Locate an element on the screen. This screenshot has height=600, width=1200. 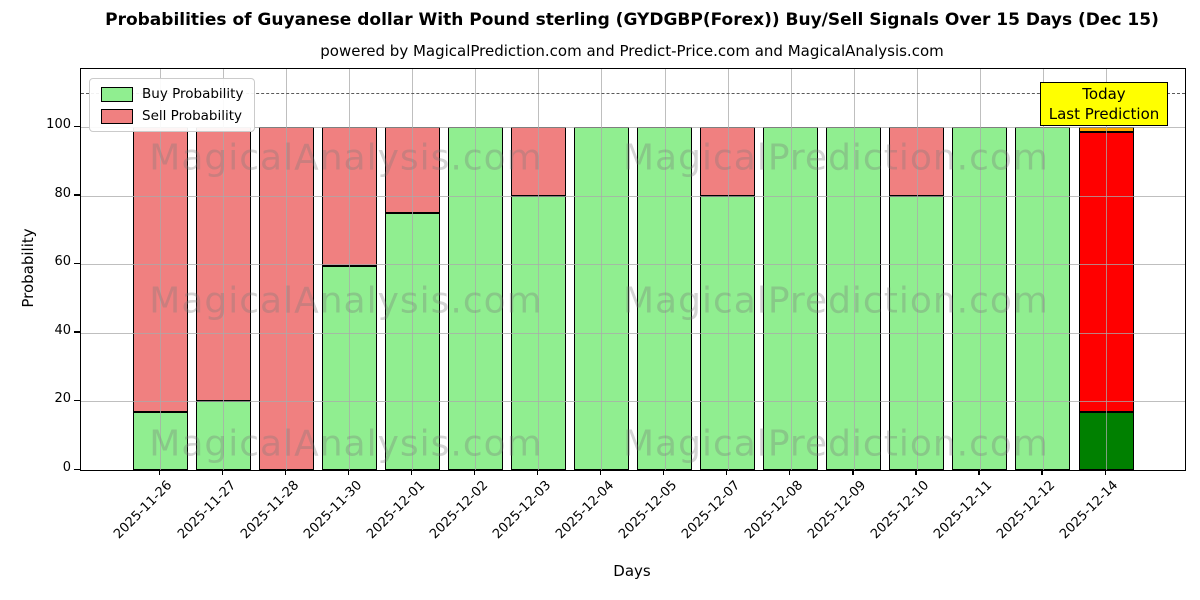
y-tick-label: 80 is located at coordinates (62, 193).